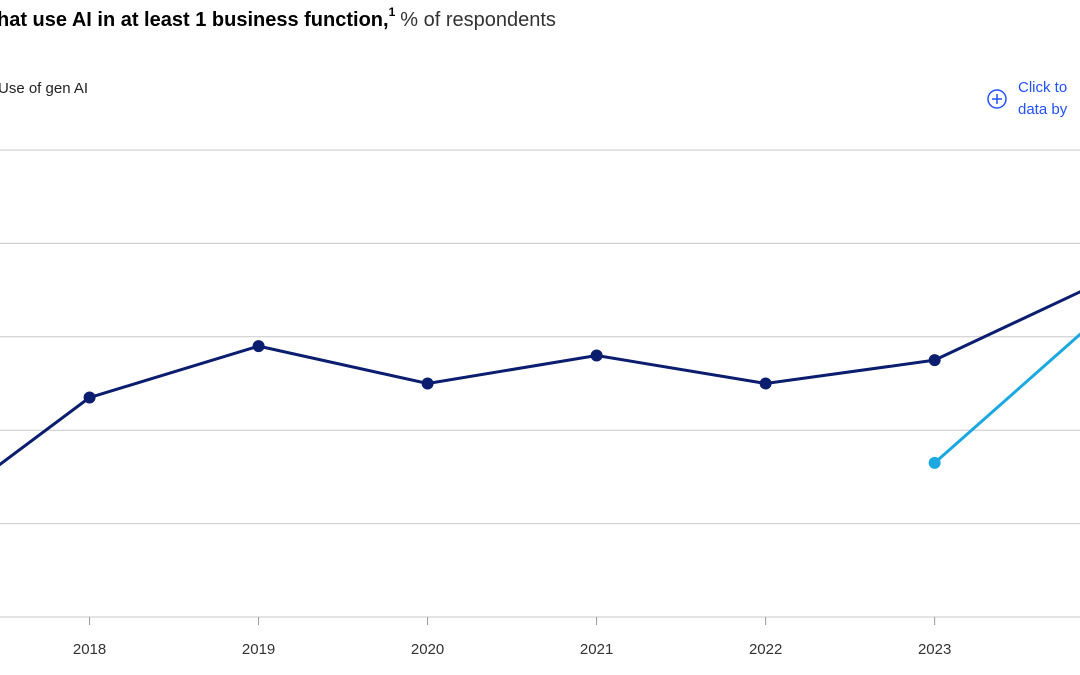  Describe the element at coordinates (1006, 398) in the screenshot. I see `series-line` at that location.